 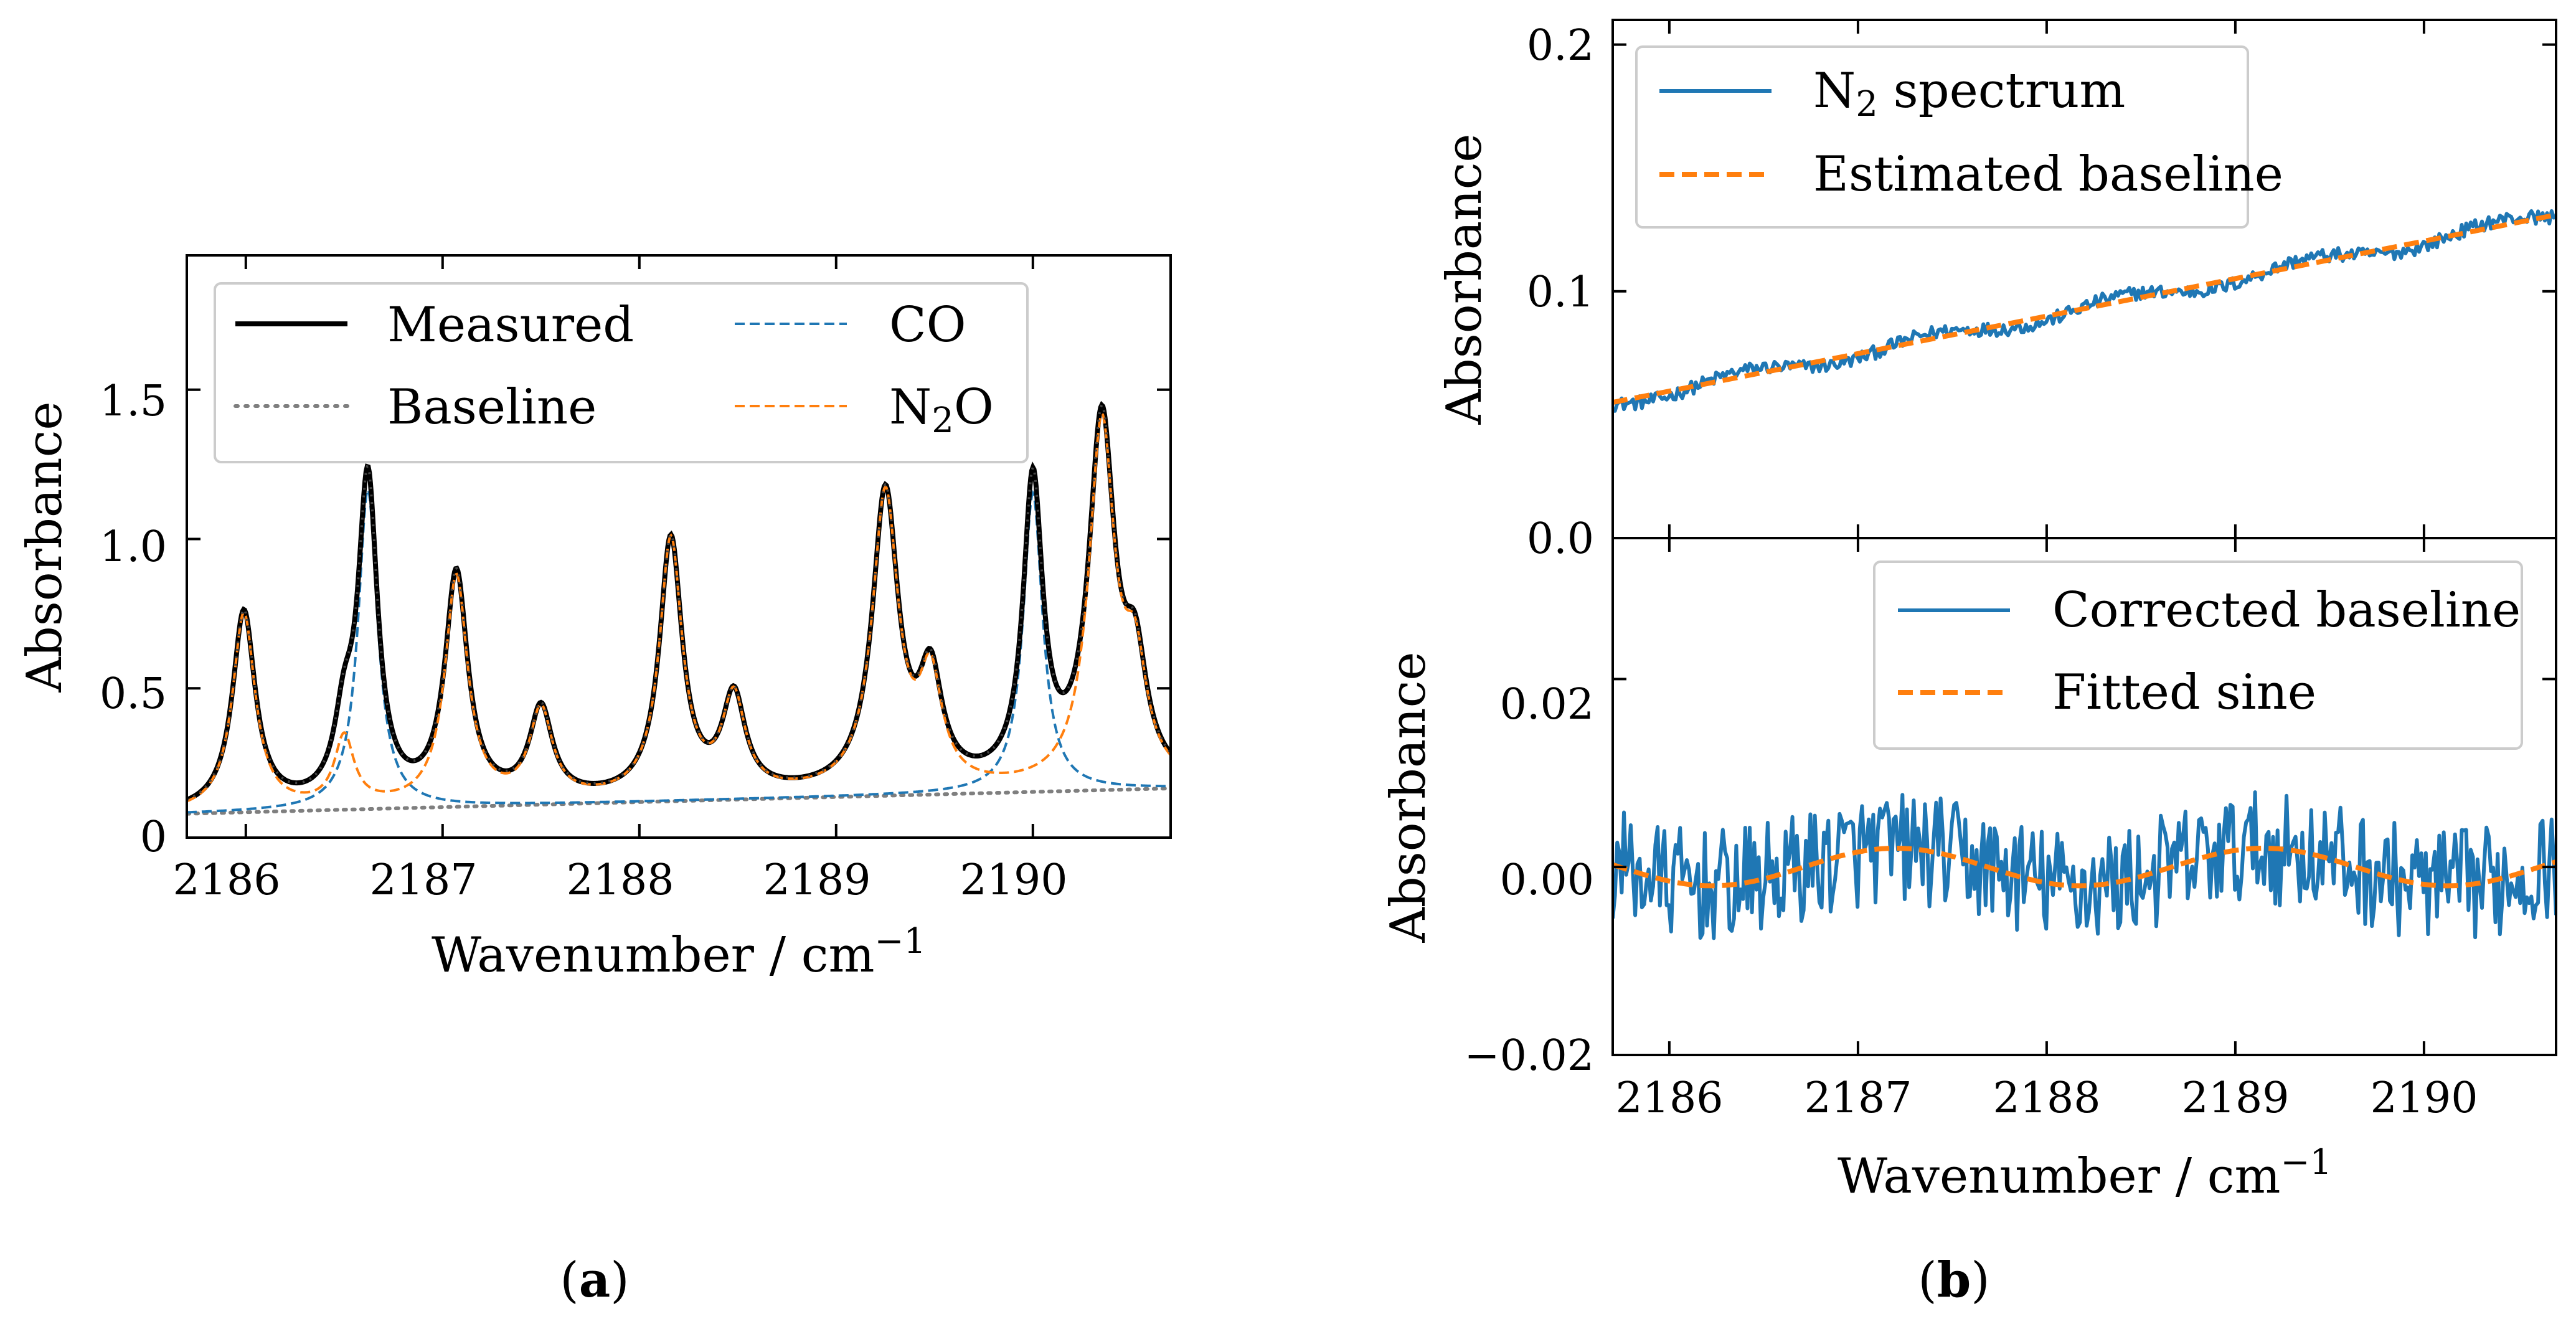 I want to click on a-xtick-label: 2186, so click(x=226, y=881).